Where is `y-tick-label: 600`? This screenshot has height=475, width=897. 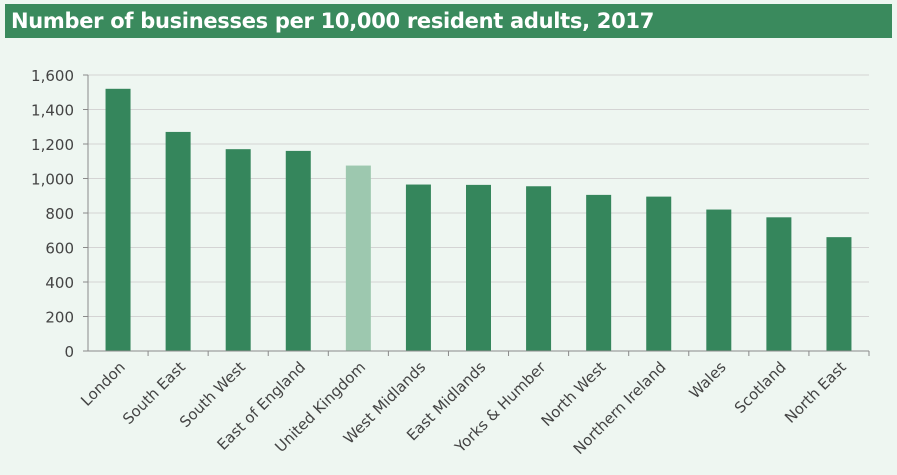 y-tick-label: 600 is located at coordinates (59, 249).